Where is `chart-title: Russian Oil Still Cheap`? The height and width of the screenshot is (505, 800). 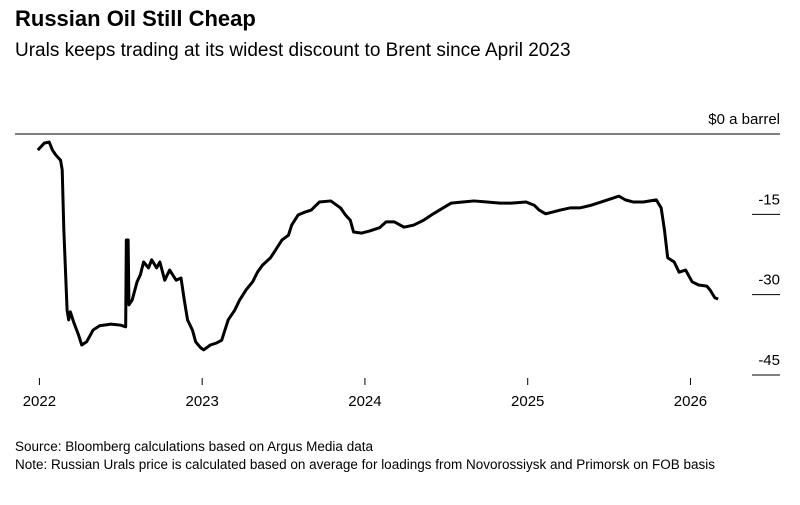 chart-title: Russian Oil Still Cheap is located at coordinates (135, 18).